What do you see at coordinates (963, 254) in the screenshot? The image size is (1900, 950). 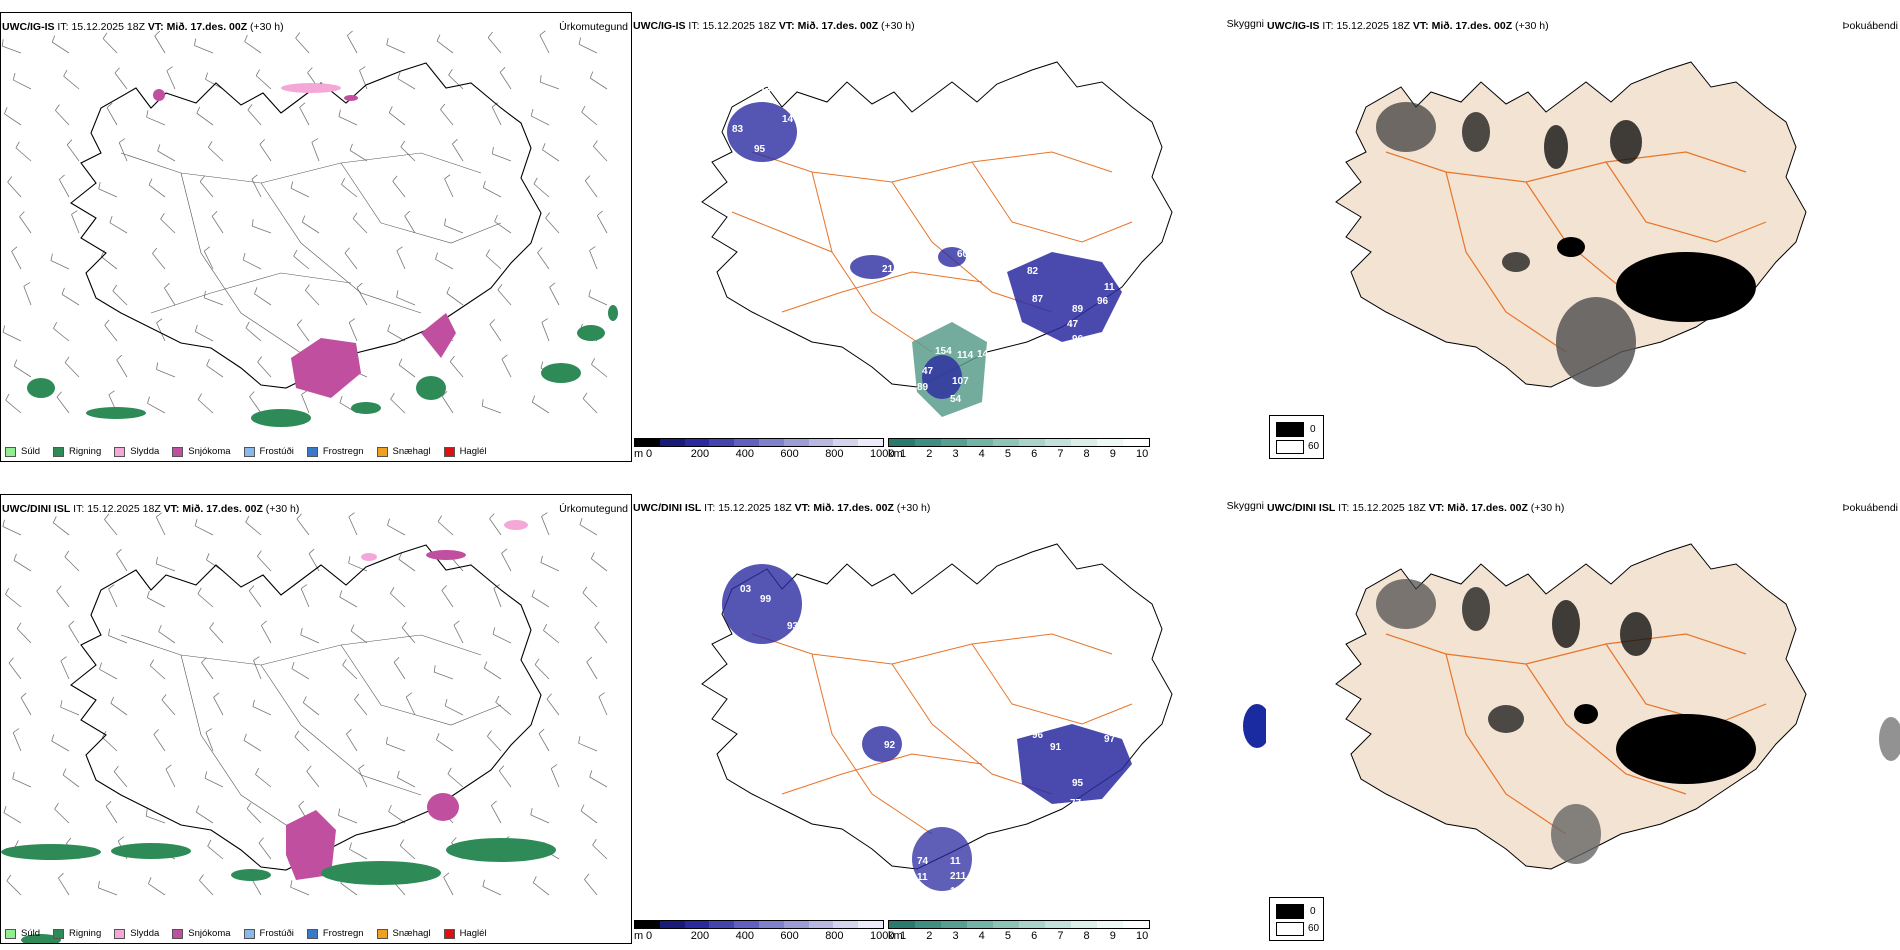 I see `cloud-base-label: 60` at bounding box center [963, 254].